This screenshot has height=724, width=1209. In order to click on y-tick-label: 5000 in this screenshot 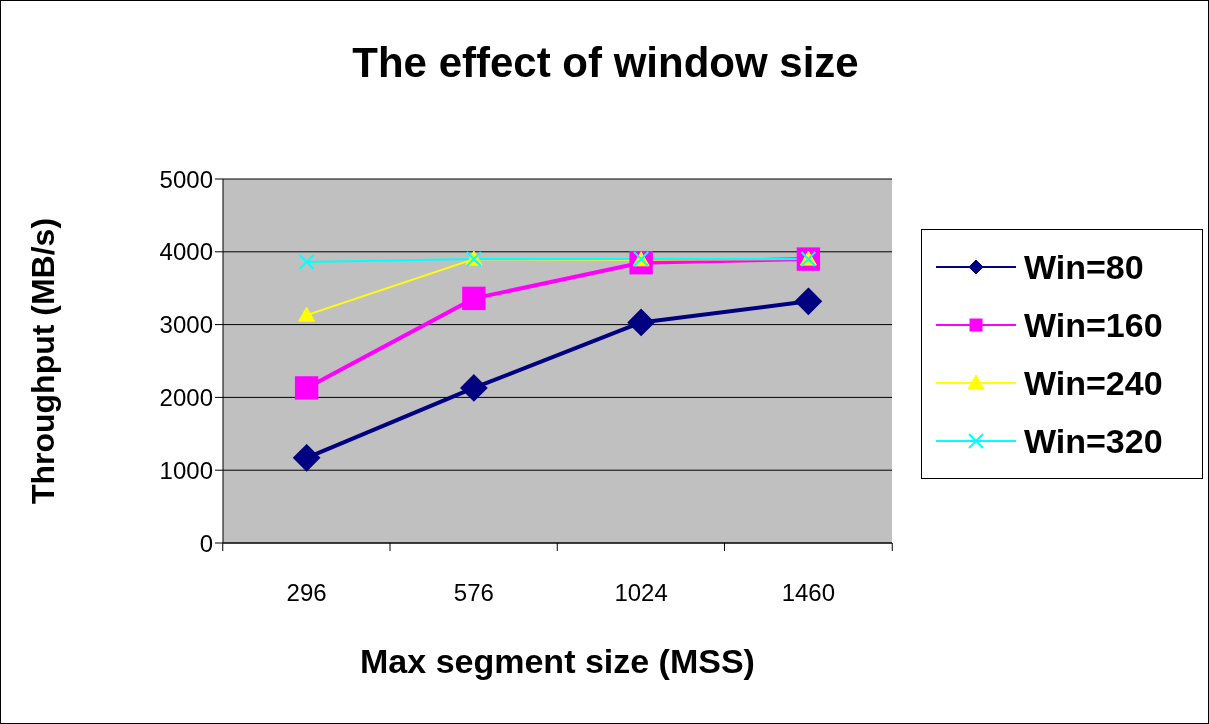, I will do `click(186, 179)`.